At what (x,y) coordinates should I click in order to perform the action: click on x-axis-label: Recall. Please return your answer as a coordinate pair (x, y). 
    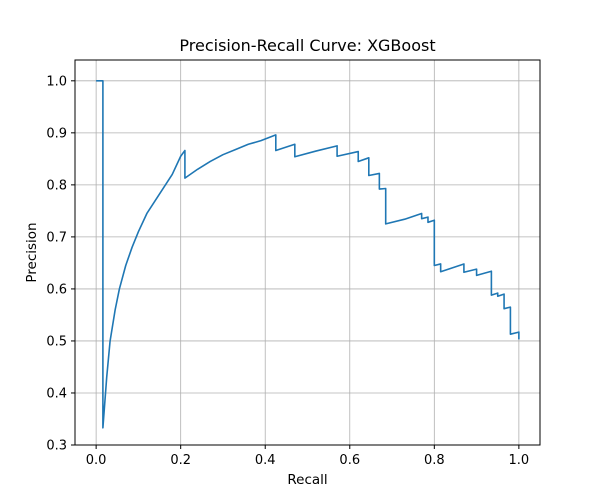
    Looking at the image, I should click on (307, 480).